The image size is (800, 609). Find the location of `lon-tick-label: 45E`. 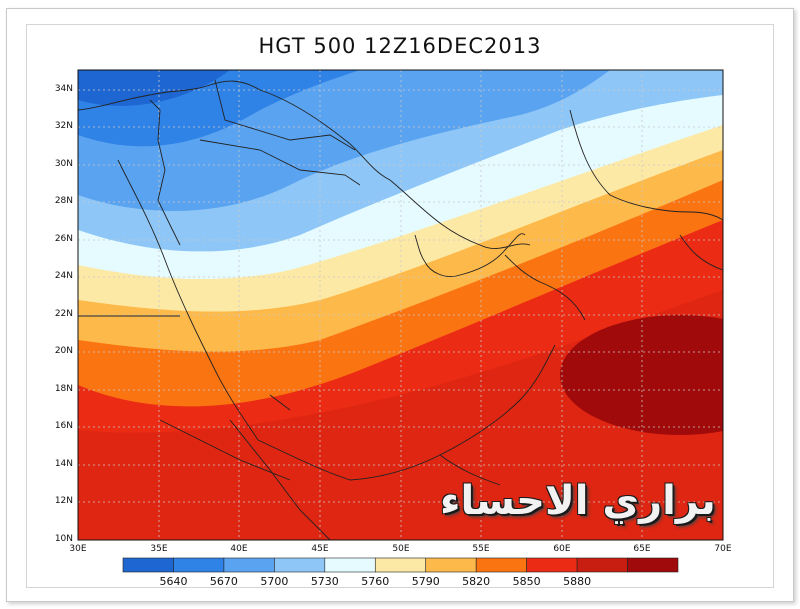

lon-tick-label: 45E is located at coordinates (320, 549).